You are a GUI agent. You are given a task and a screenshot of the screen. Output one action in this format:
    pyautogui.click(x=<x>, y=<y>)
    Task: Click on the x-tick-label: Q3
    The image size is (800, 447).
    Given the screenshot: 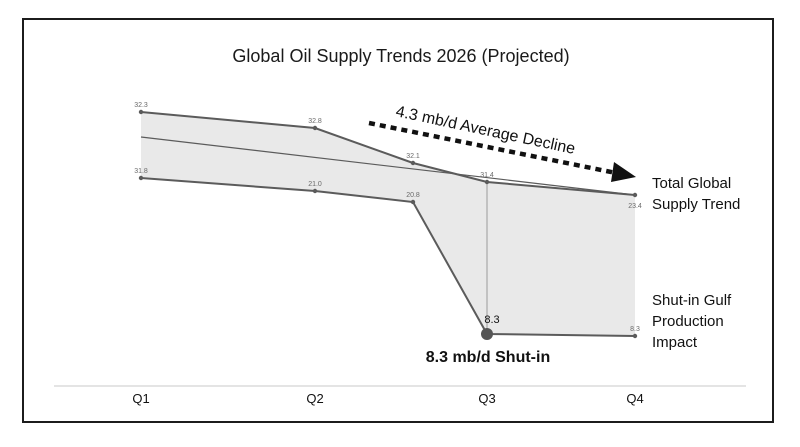 What is the action you would take?
    pyautogui.click(x=486, y=398)
    